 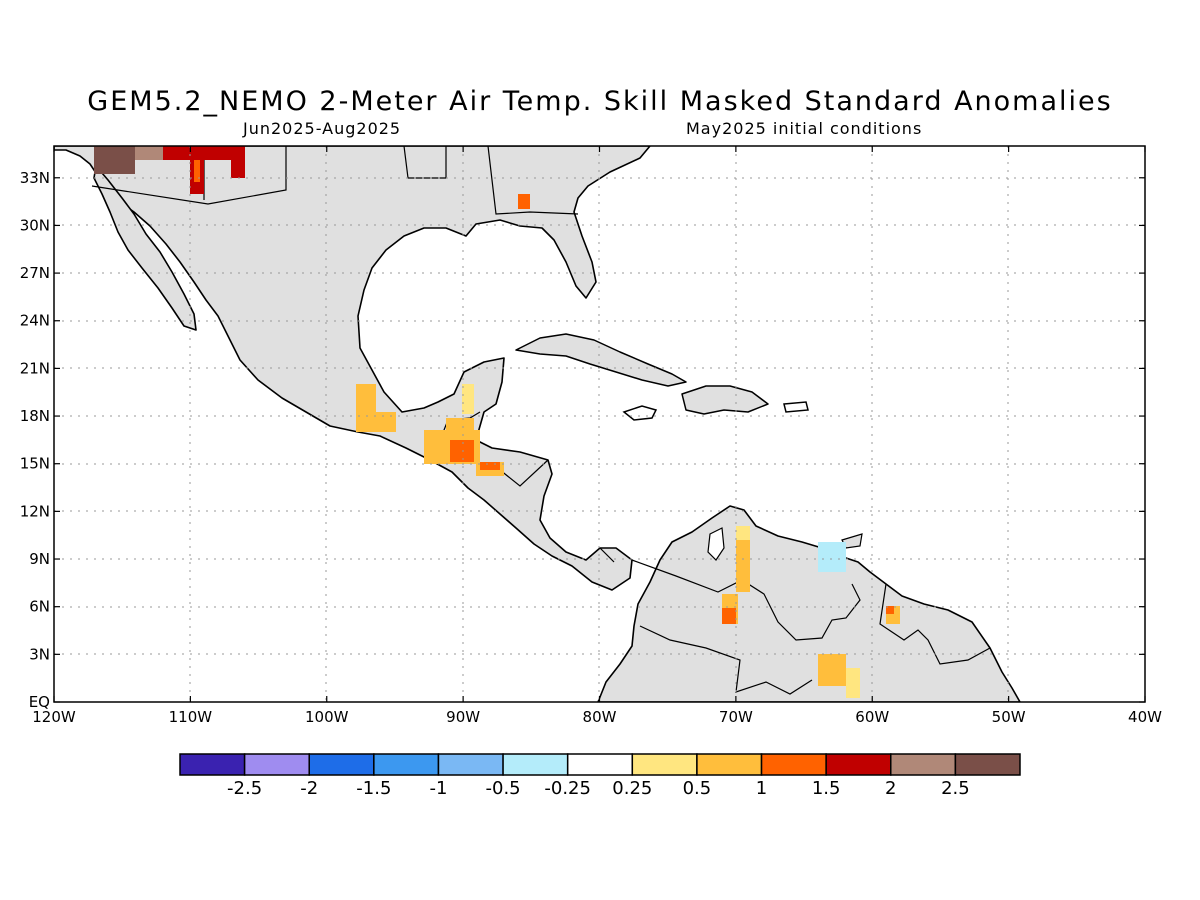 What do you see at coordinates (796, 407) in the screenshot?
I see `land-puerto-rico` at bounding box center [796, 407].